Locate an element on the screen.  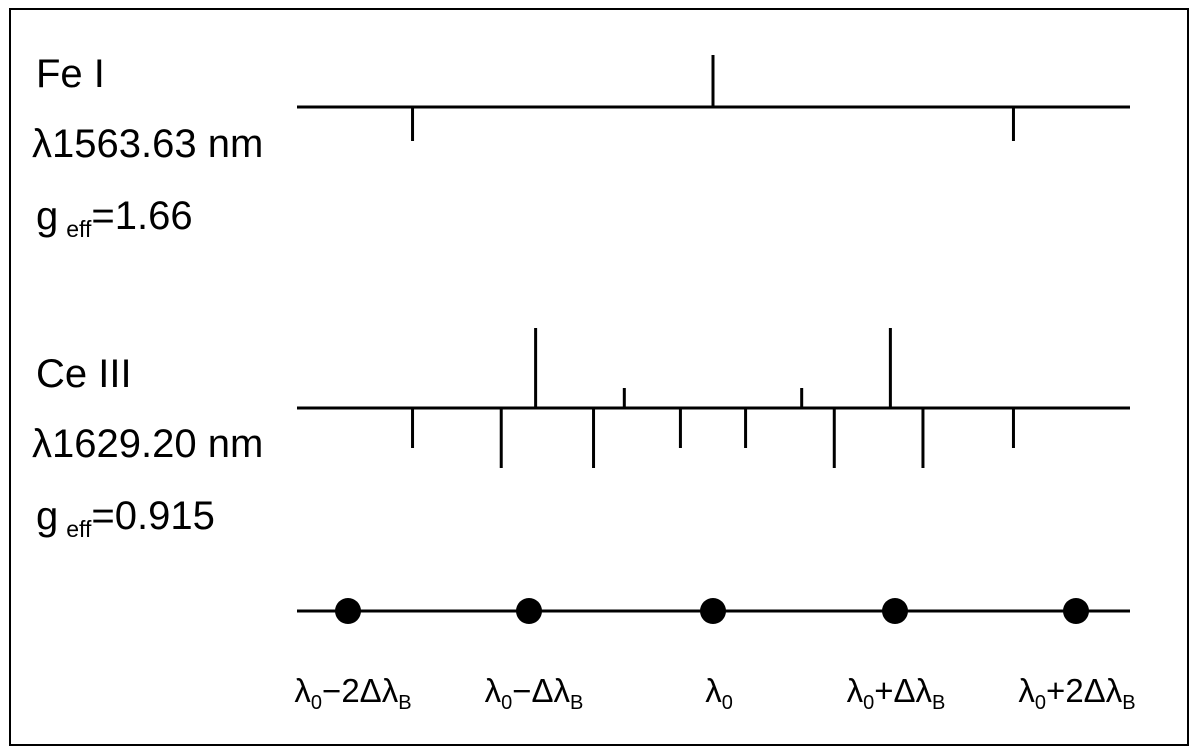
fe-landé-factor: g eff=1.66 is located at coordinates (114, 218).